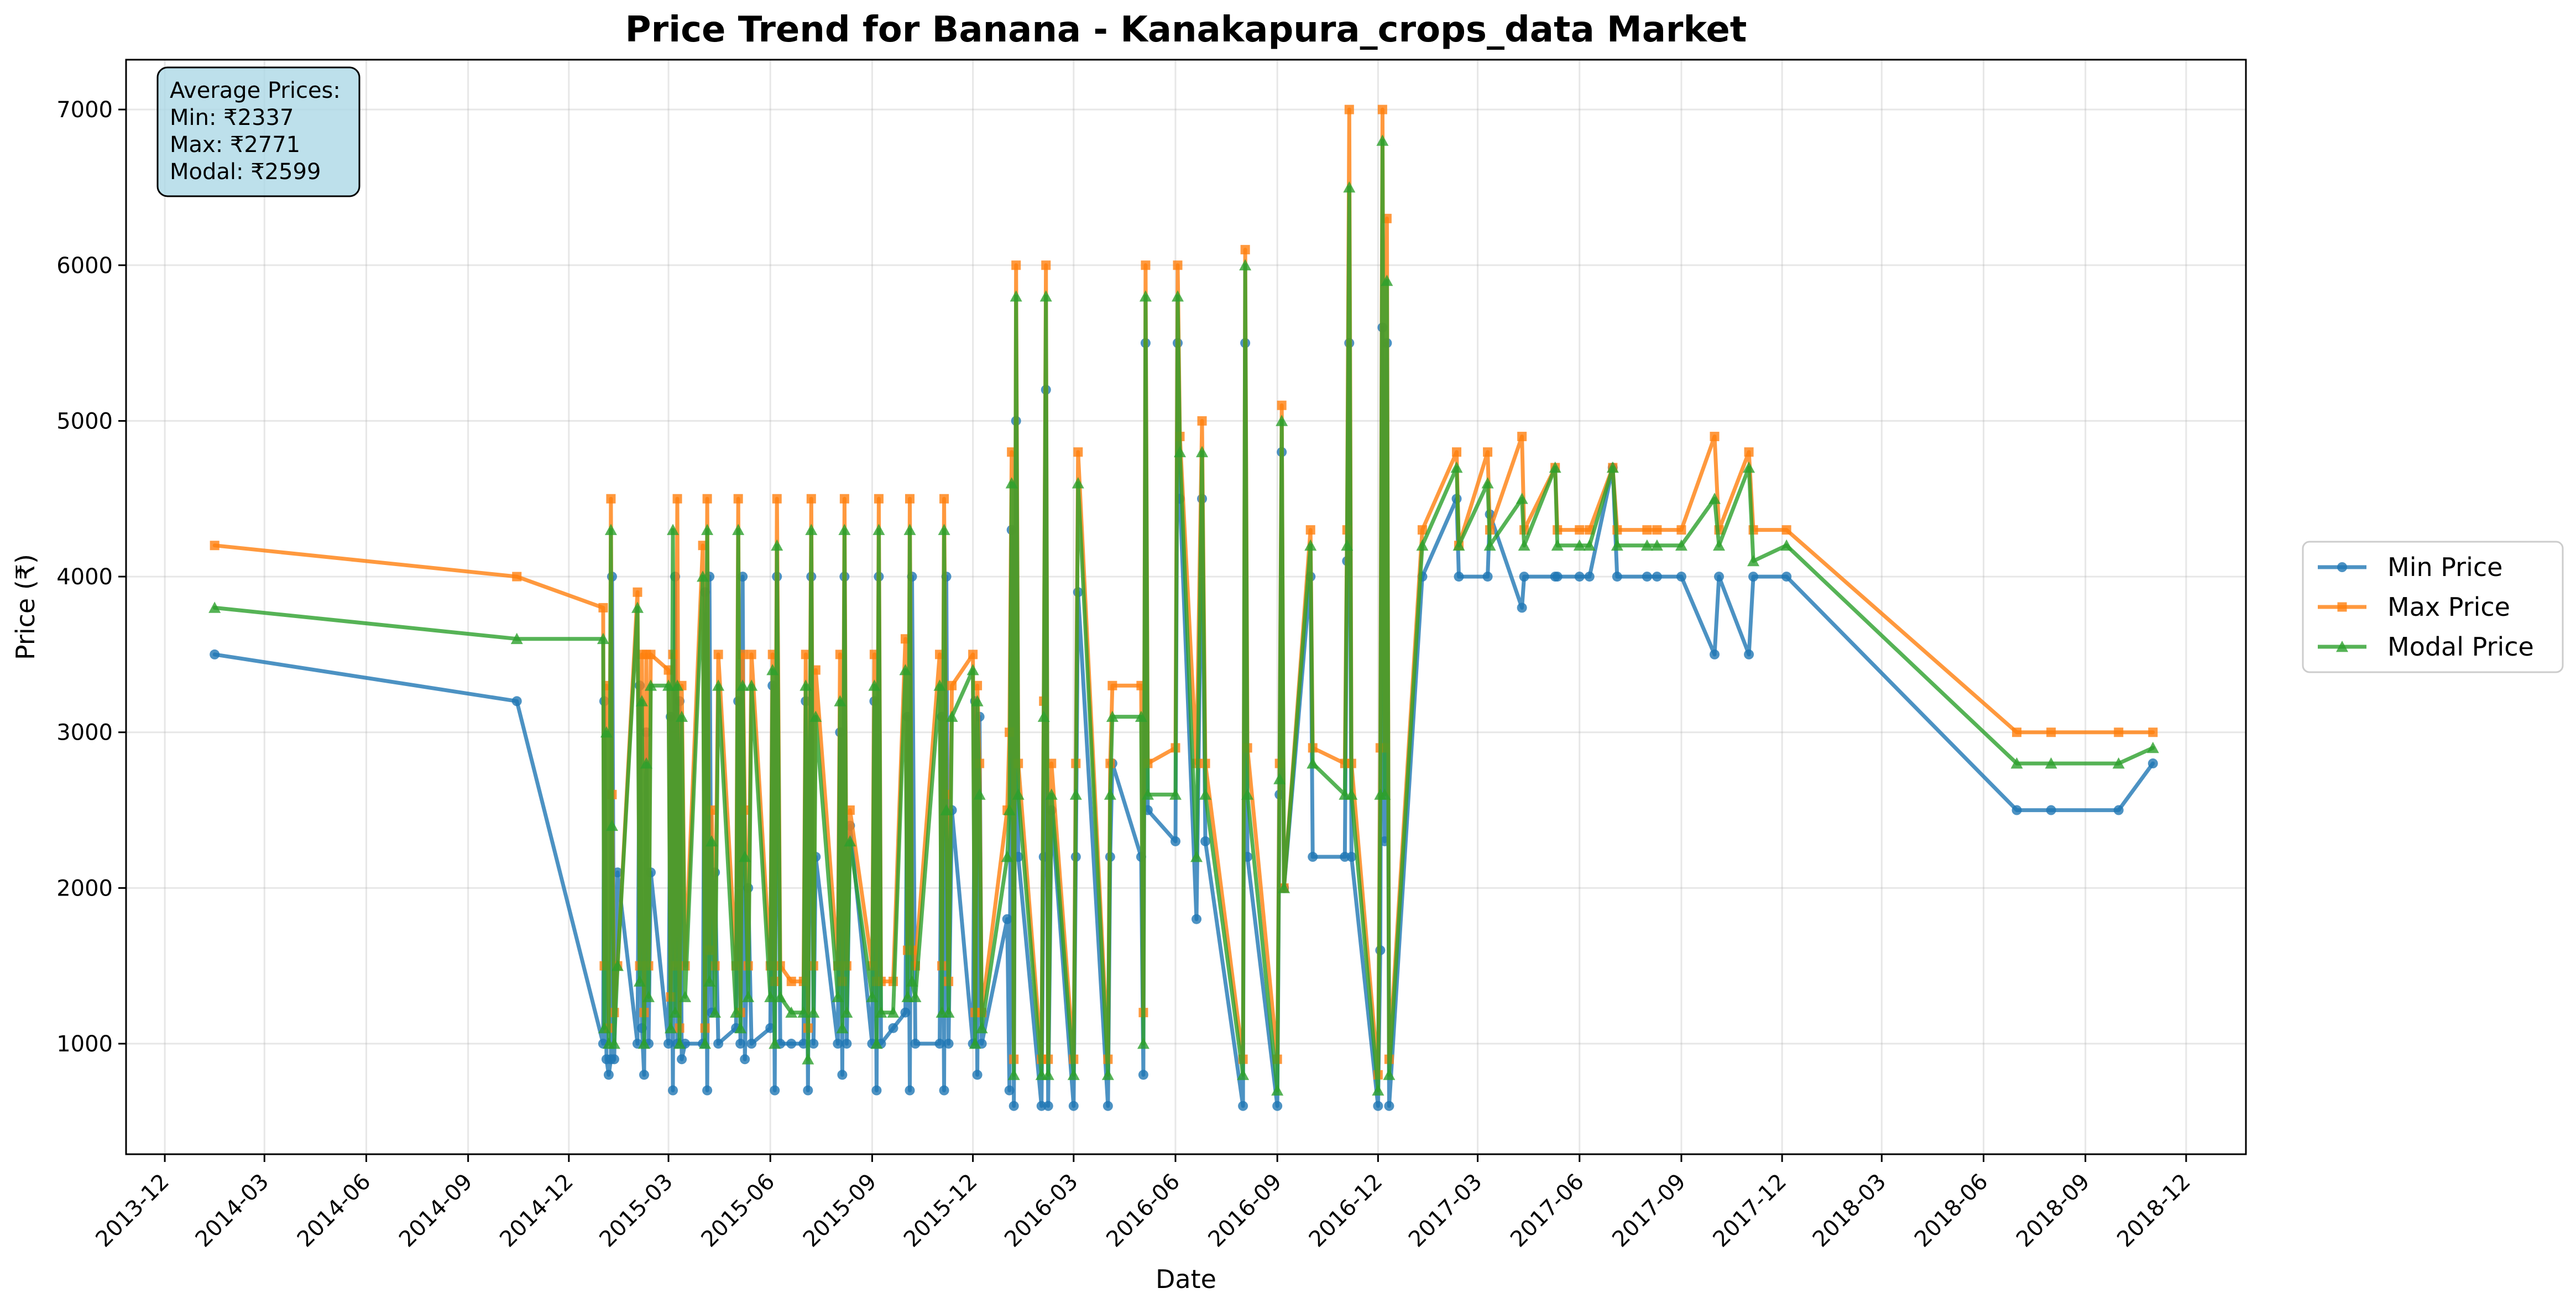 The width and height of the screenshot is (2576, 1309). I want to click on legend-label: Modal Price, so click(2460, 647).